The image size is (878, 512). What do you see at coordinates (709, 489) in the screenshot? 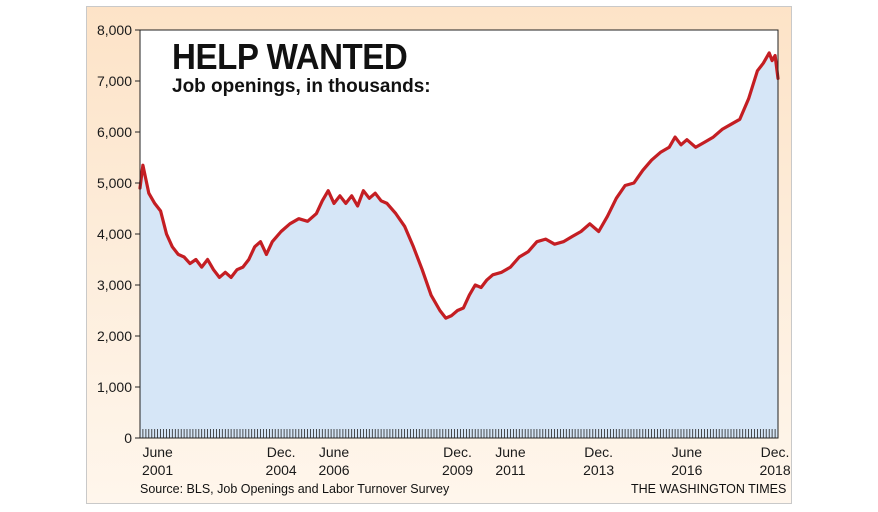
I see `credit-note: THE WASHINGTON TIMES` at bounding box center [709, 489].